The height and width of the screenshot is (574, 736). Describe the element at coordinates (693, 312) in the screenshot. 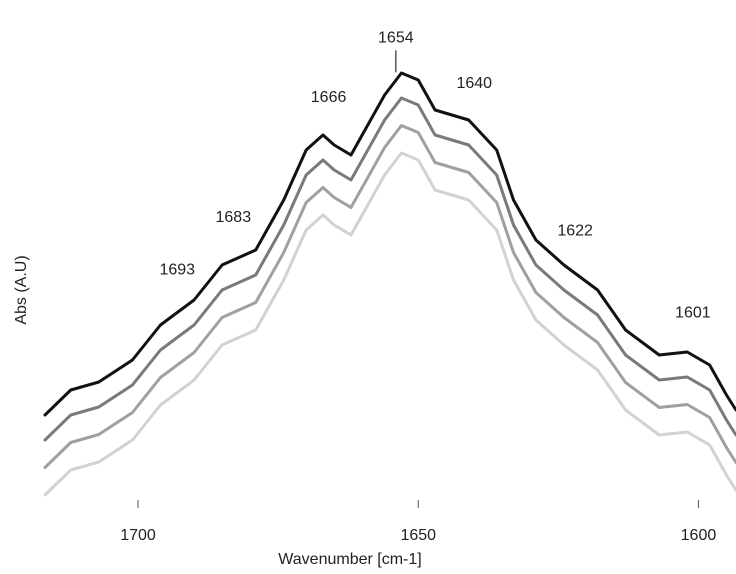

I see `peak-label: 1601` at that location.